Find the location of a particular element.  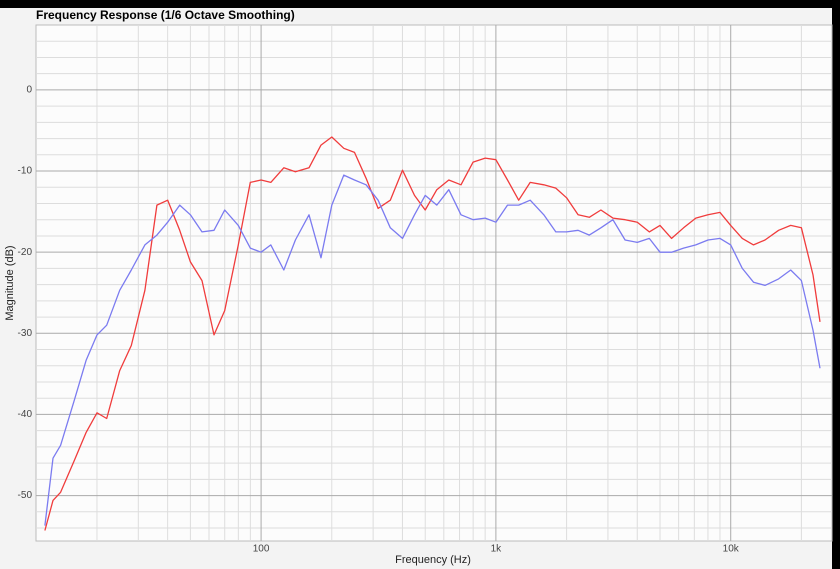

y-tick-label: -30 is located at coordinates (25, 333).